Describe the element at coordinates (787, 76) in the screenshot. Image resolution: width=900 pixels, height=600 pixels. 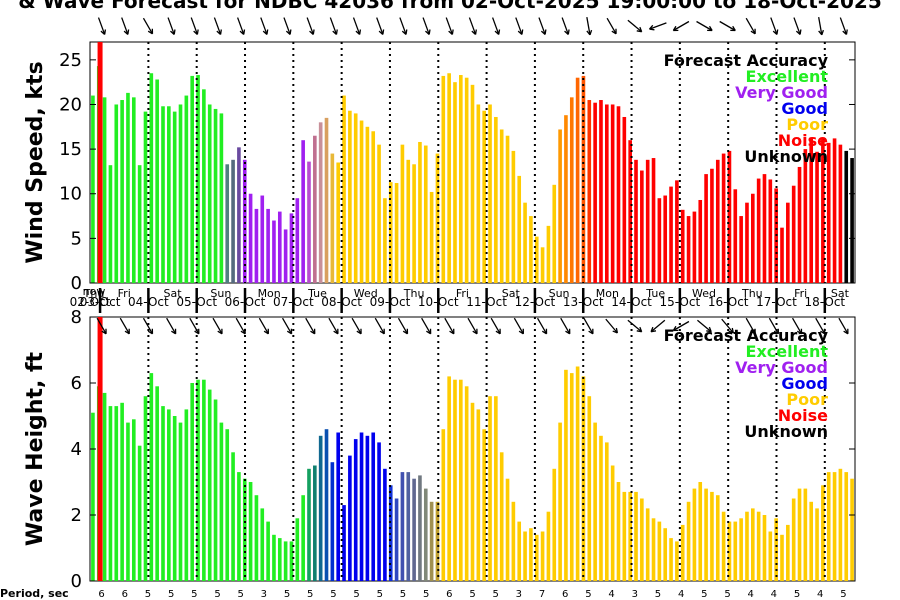
I see `wind-legend-item: Excellent` at that location.